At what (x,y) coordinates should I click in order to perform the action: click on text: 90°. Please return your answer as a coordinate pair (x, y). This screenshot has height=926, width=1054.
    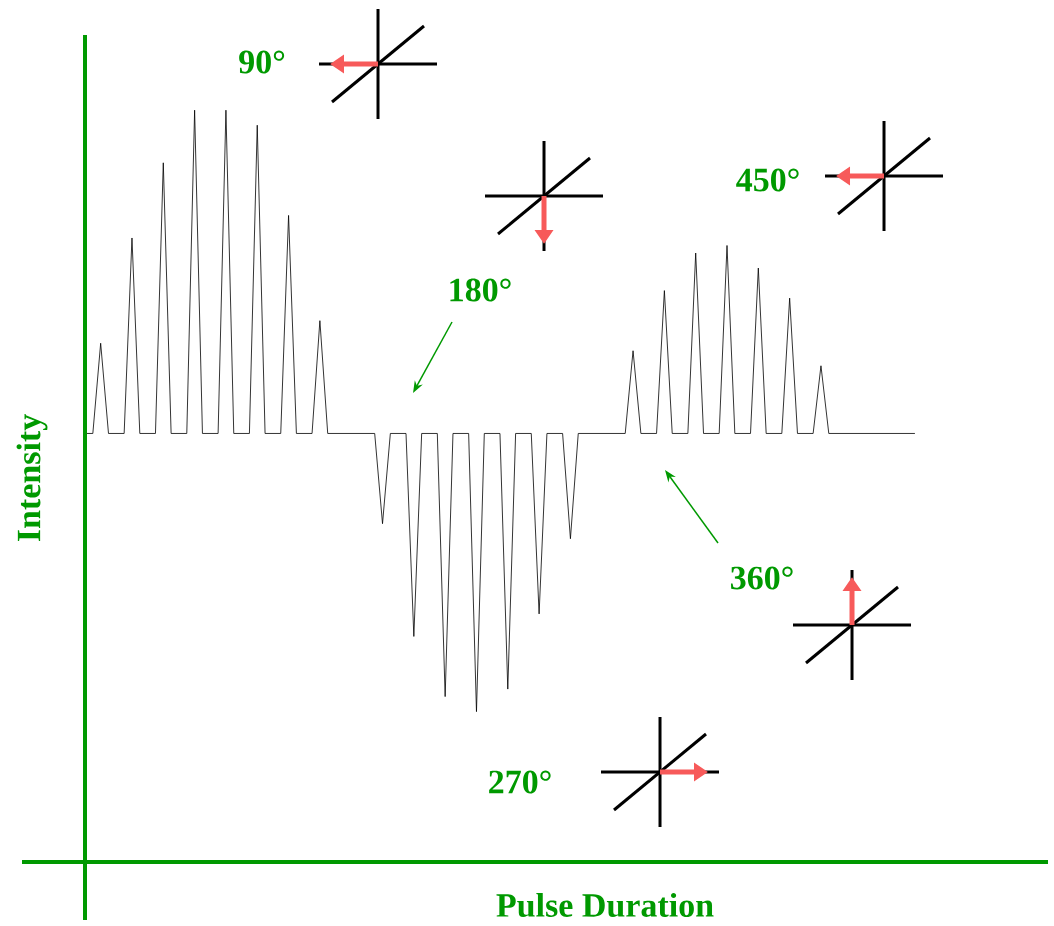
    Looking at the image, I should click on (262, 62).